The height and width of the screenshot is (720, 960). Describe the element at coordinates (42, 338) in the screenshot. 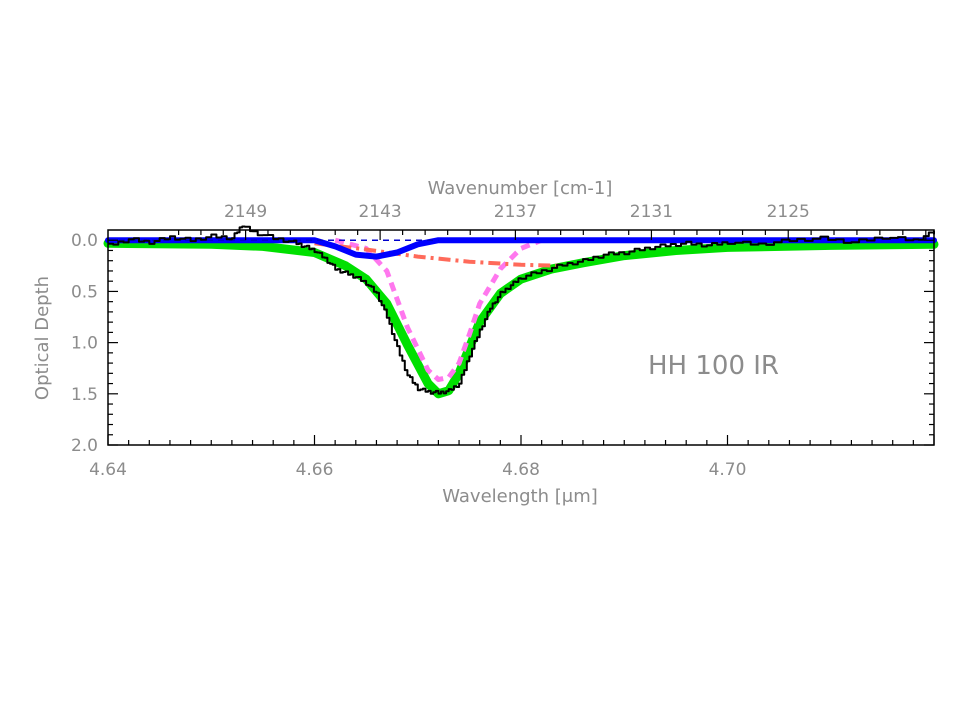

I see `y-axis-title: Optical Depth` at that location.